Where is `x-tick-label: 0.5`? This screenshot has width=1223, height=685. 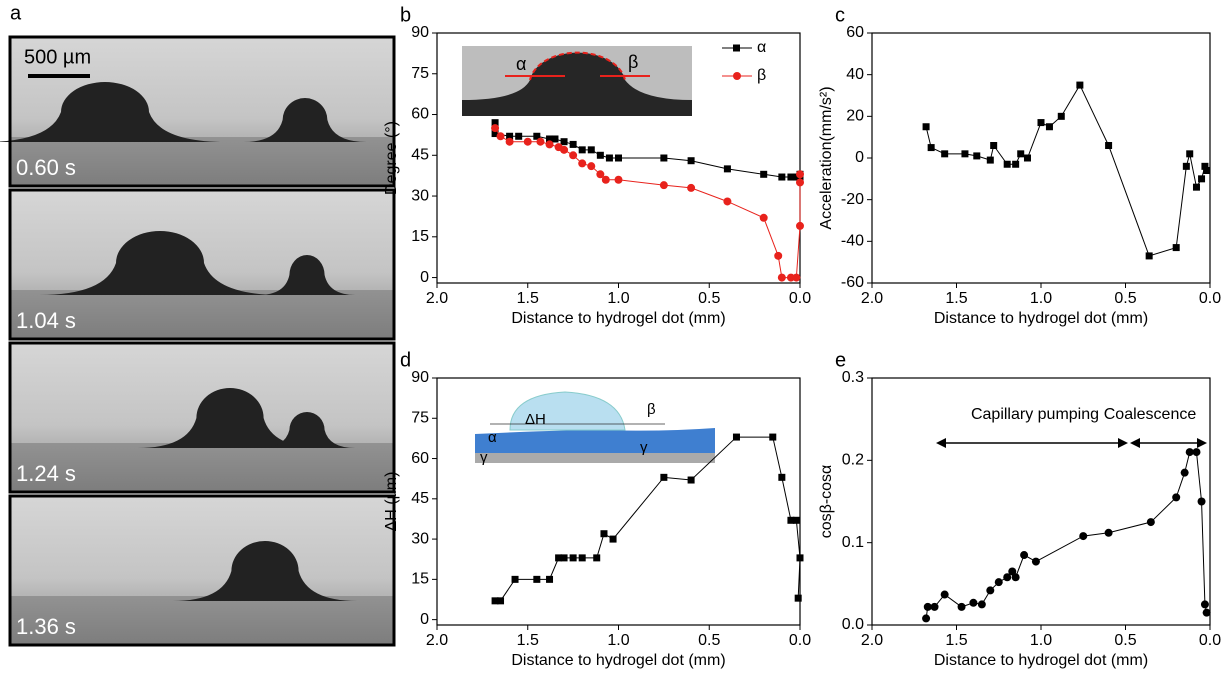 x-tick-label: 0.5 is located at coordinates (1125, 640).